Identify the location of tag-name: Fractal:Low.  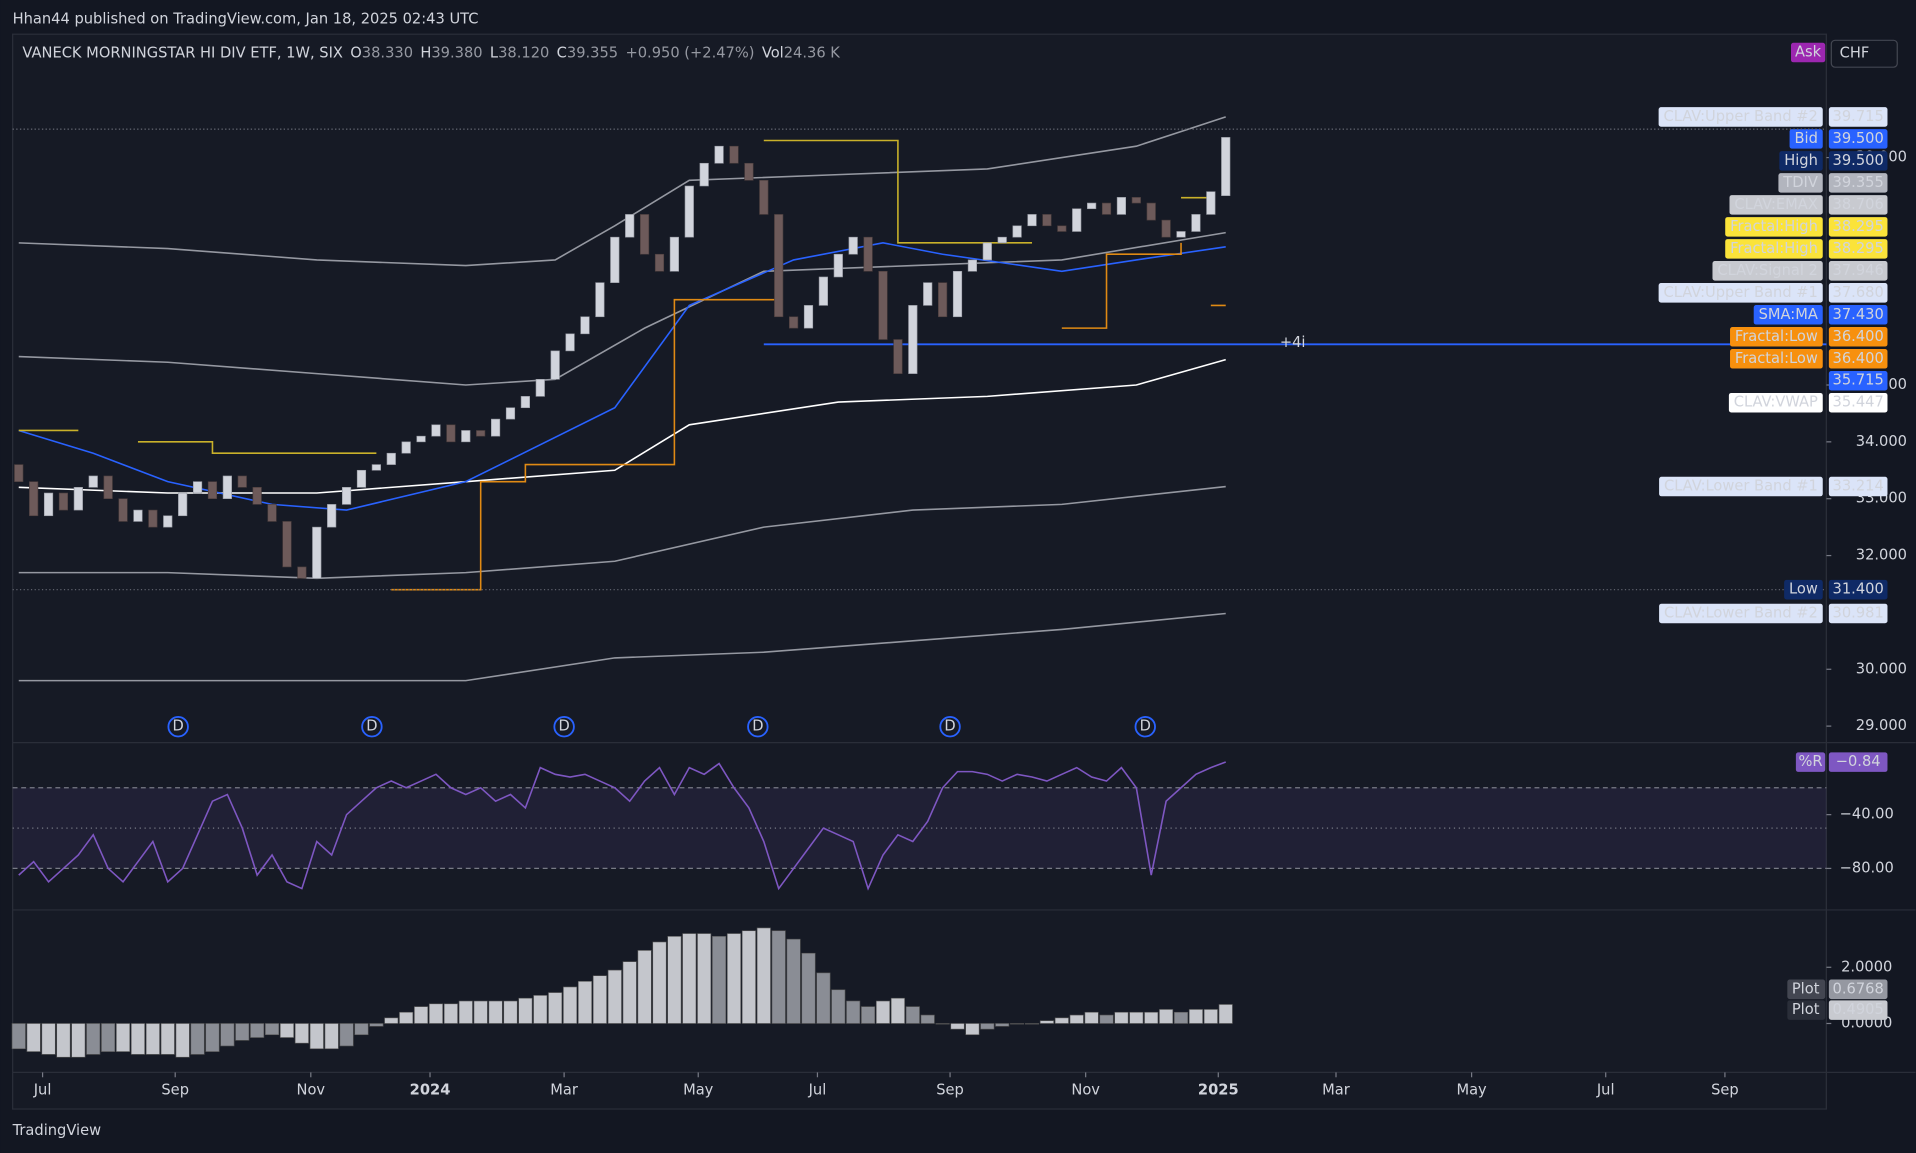
(1776, 336).